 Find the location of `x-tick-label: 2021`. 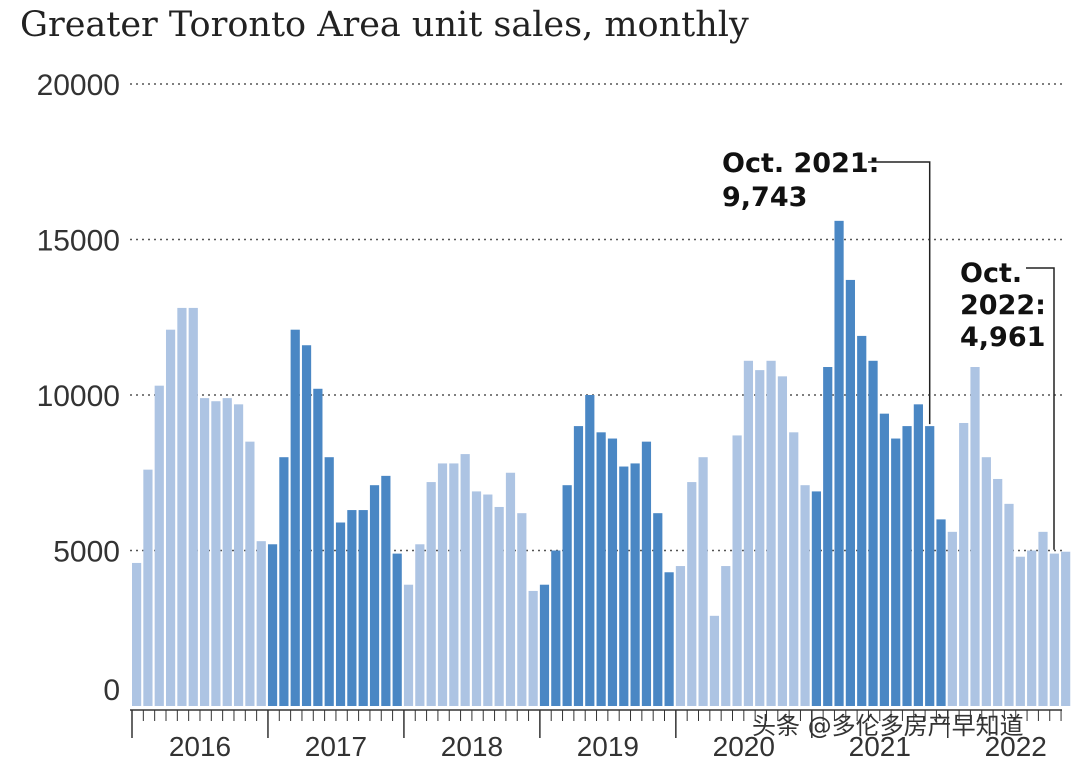

x-tick-label: 2021 is located at coordinates (880, 746).